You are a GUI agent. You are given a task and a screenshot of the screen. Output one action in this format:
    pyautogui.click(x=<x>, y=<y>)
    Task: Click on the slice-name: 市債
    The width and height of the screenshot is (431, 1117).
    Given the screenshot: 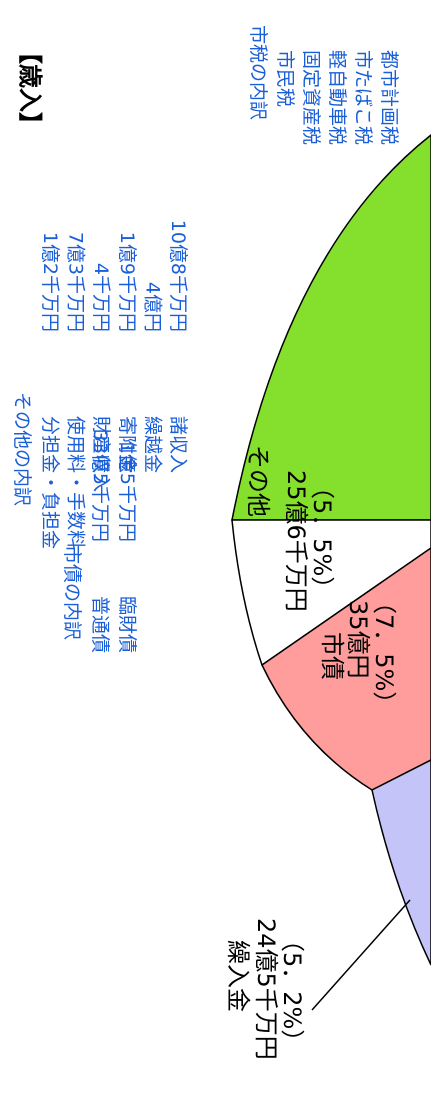 What is the action you would take?
    pyautogui.click(x=332, y=656)
    